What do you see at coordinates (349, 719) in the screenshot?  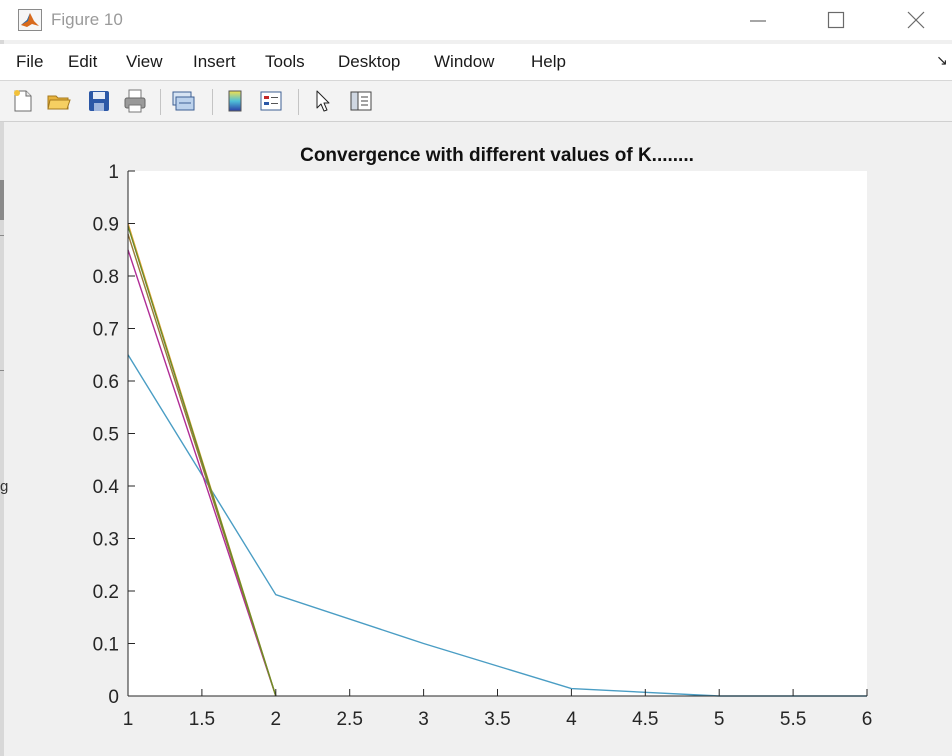 I see `x-tick-label: 2.5` at bounding box center [349, 719].